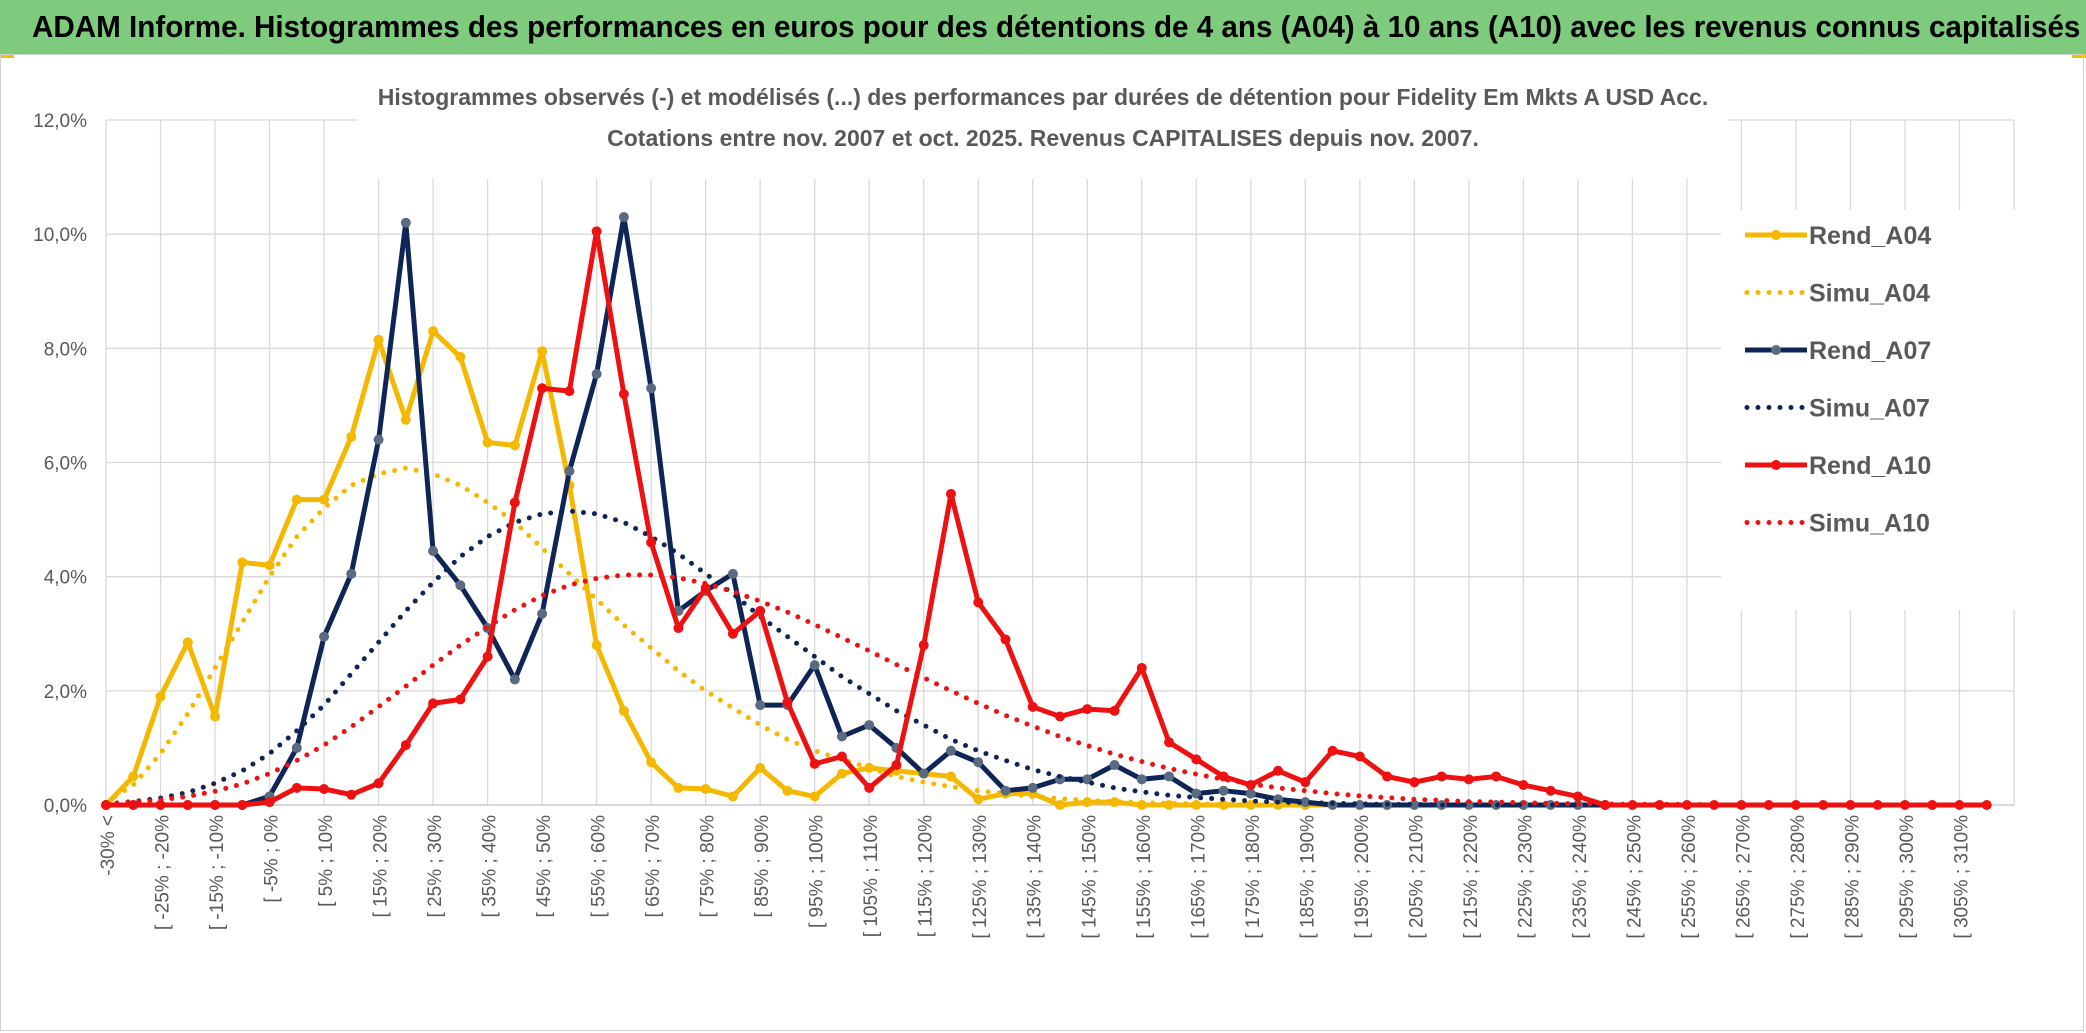 Image resolution: width=2086 pixels, height=1033 pixels. I want to click on x-tick-label: [ 95% ; 100%, so click(817, 871).